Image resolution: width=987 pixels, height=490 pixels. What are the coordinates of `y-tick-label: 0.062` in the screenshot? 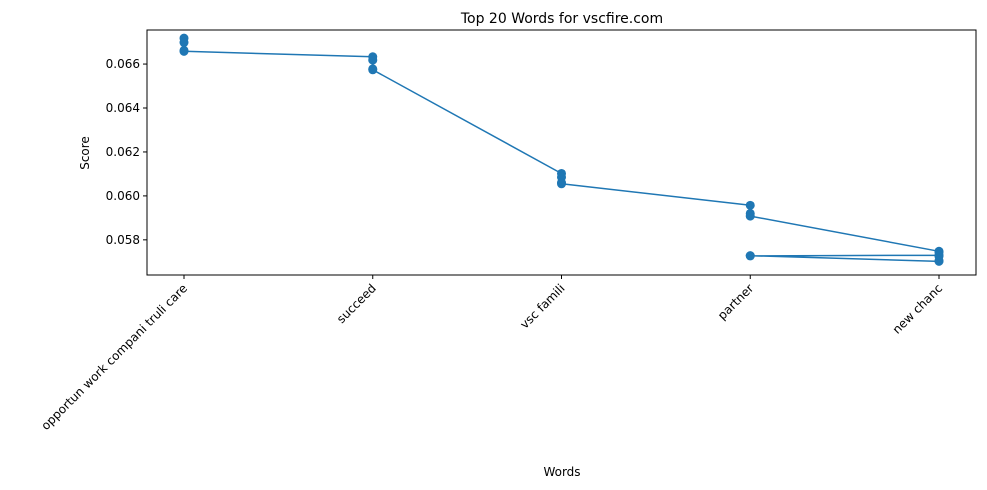 It's located at (123, 152).